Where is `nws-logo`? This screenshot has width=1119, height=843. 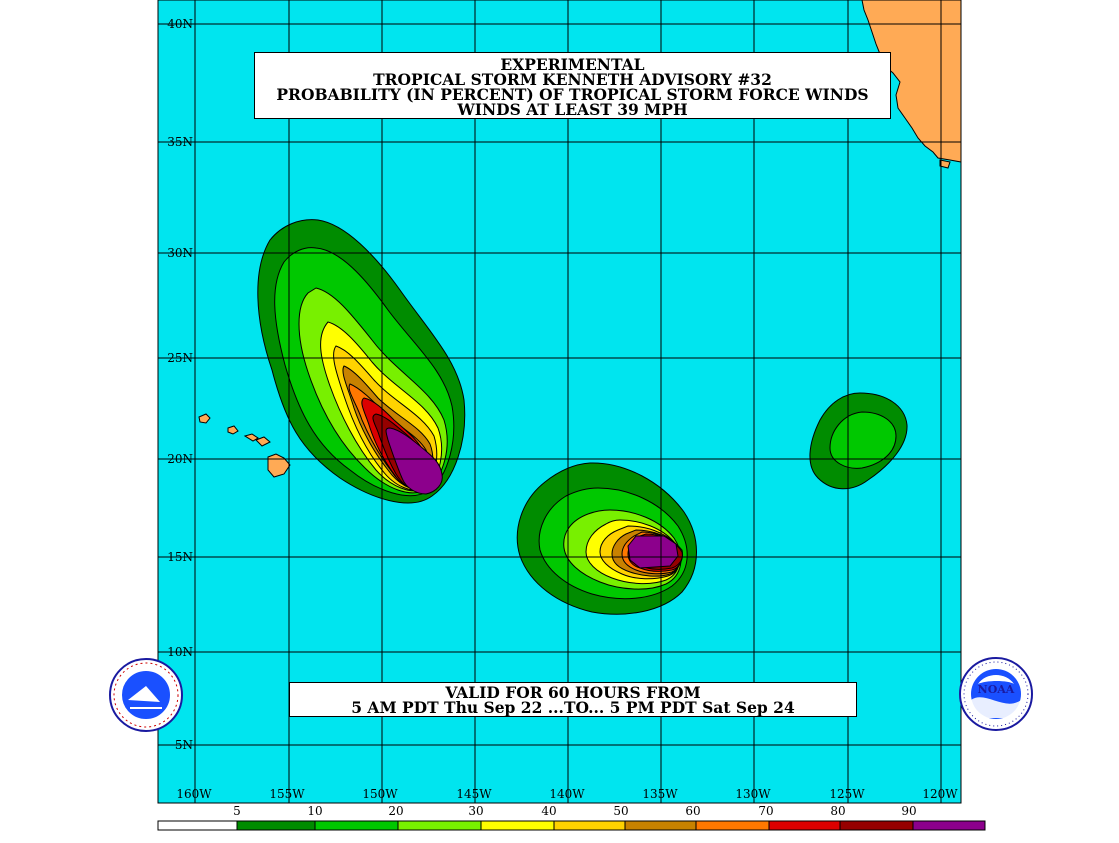
nws-logo is located at coordinates (146, 695).